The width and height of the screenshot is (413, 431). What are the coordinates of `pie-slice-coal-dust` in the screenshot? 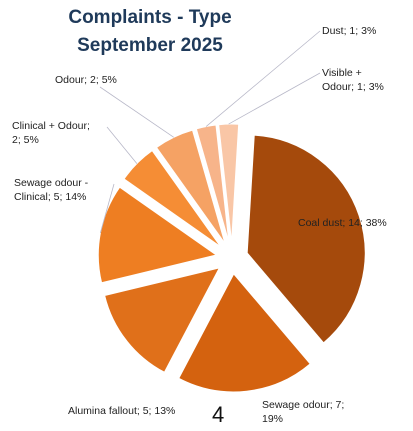 It's located at (306, 239).